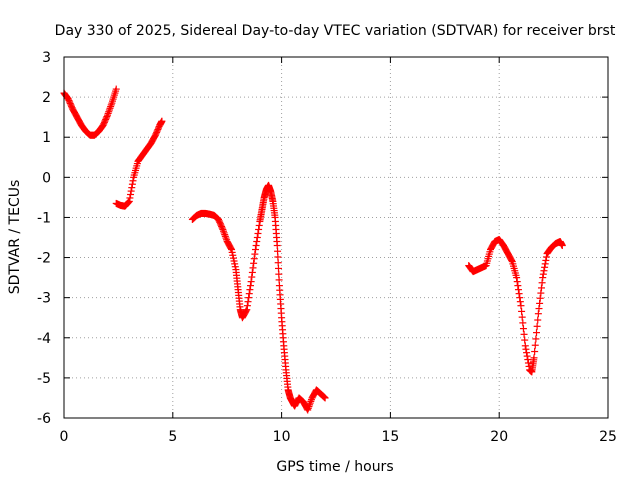 This screenshot has height=480, width=640. I want to click on y-tick-label: -4, so click(44, 339).